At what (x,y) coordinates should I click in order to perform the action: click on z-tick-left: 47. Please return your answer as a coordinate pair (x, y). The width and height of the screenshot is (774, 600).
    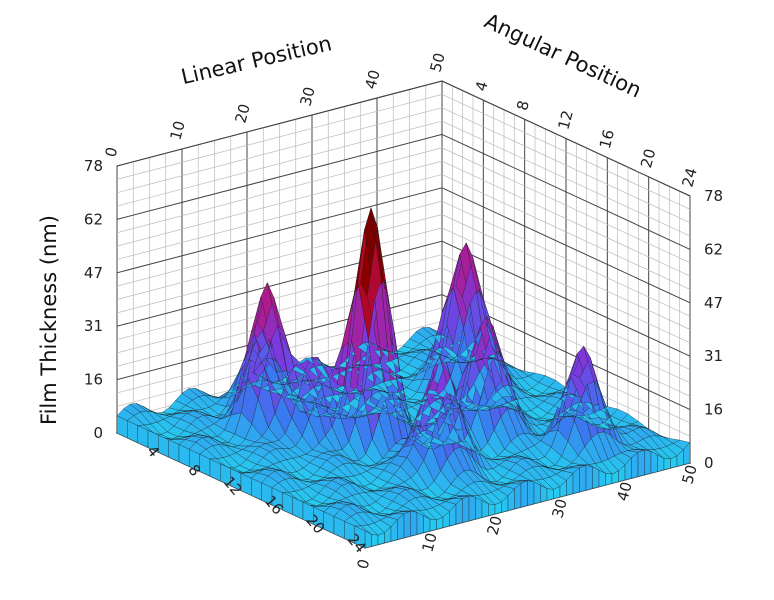
    Looking at the image, I should click on (93, 273).